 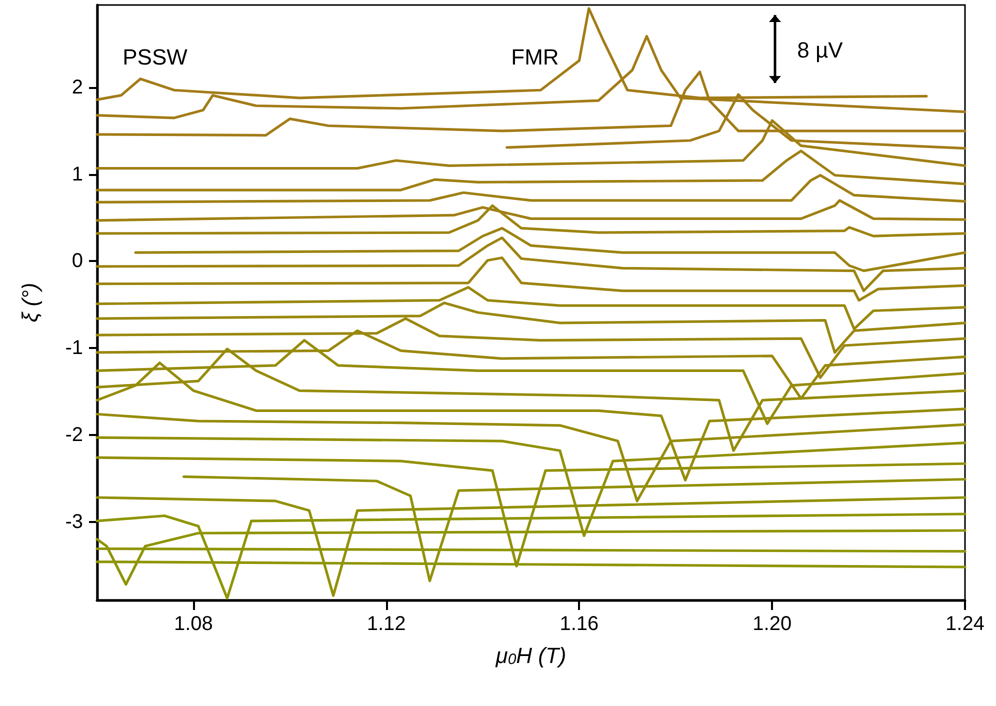 I want to click on y-tick-label: -3, so click(x=74, y=521).